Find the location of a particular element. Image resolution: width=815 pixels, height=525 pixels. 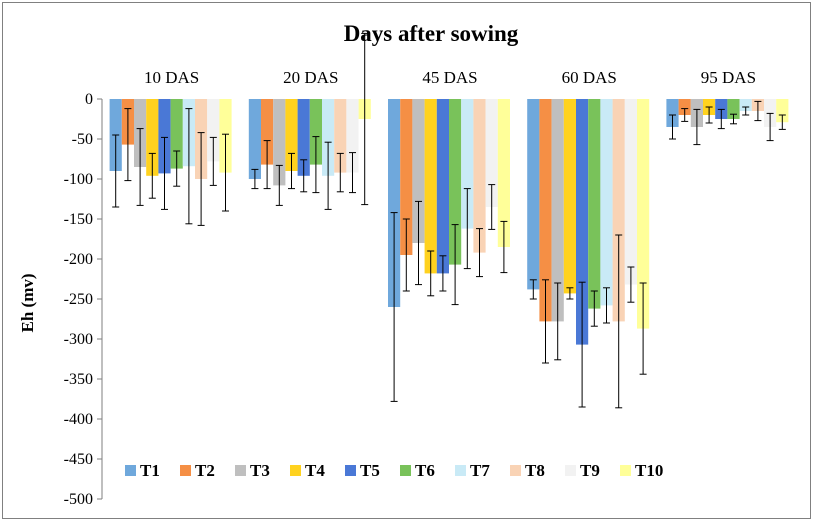

legend-swatch-t2 is located at coordinates (185, 470).